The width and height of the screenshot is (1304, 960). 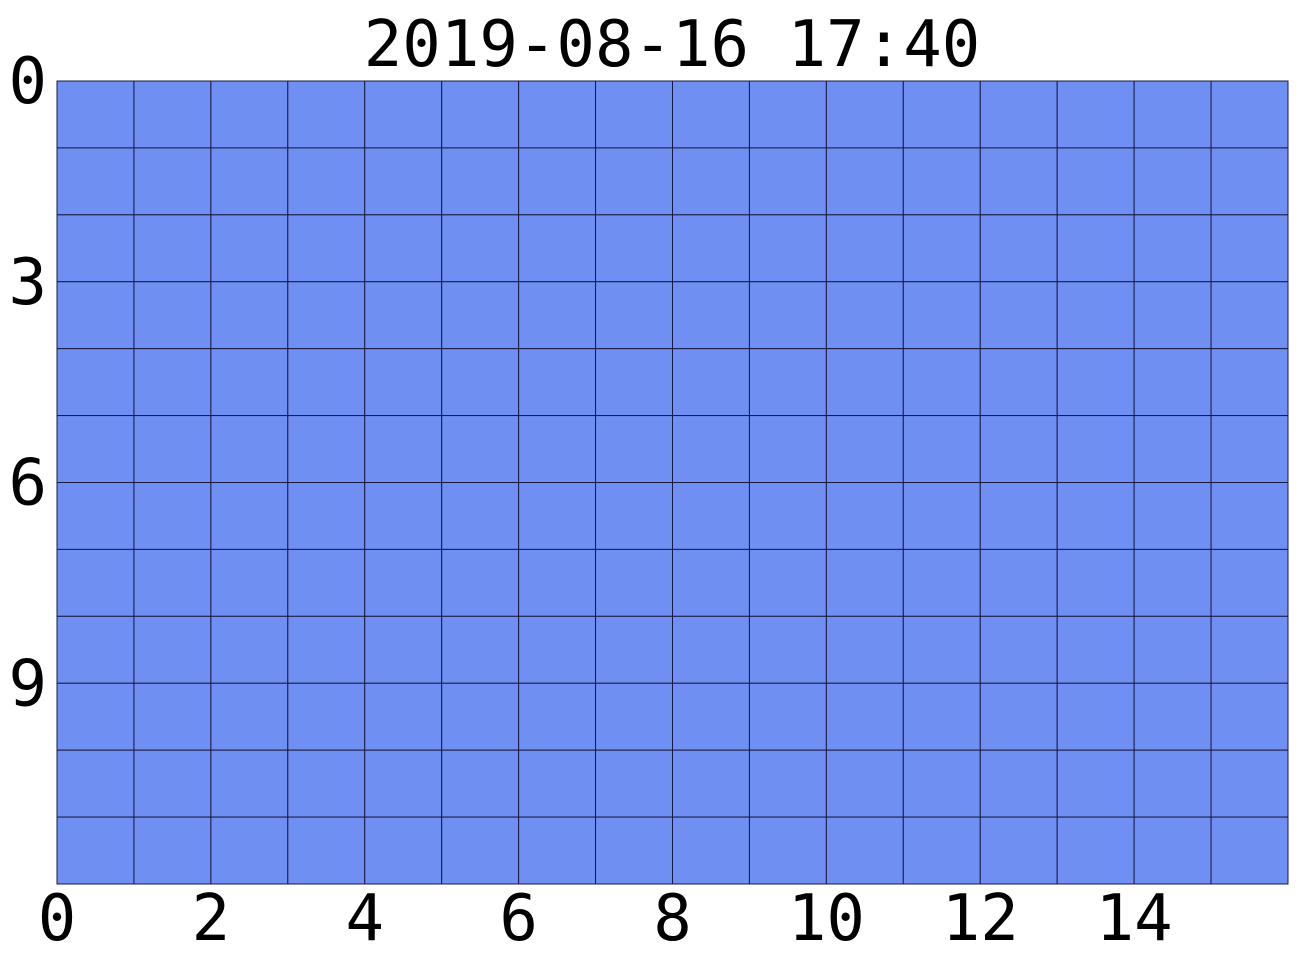 What do you see at coordinates (27, 283) in the screenshot?
I see `y-tick-label: 3` at bounding box center [27, 283].